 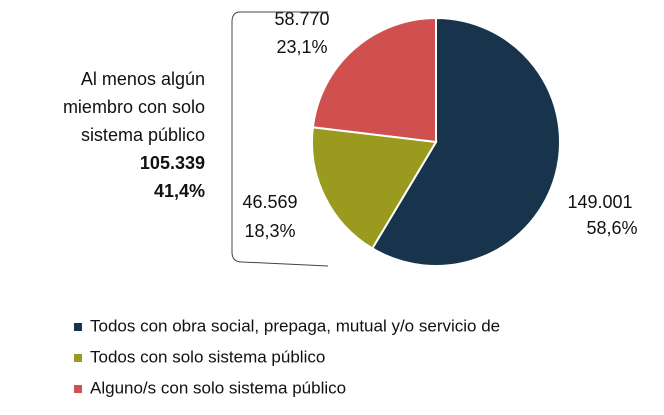 I want to click on percent-label: 58,6%, so click(x=611, y=228).